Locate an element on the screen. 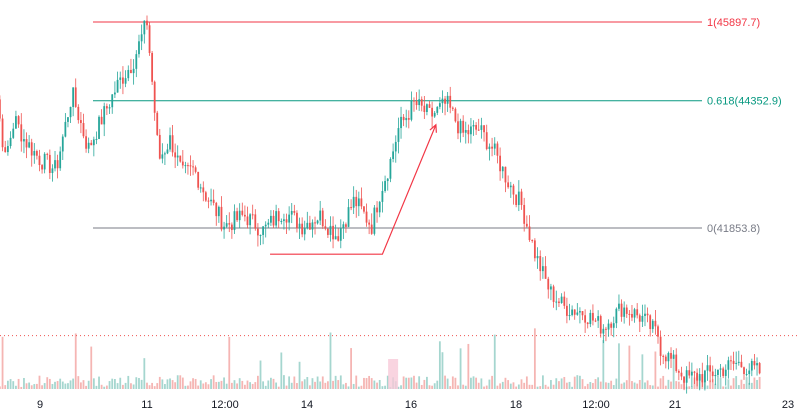 This screenshot has height=415, width=800. trend-arrow is located at coordinates (353, 189).